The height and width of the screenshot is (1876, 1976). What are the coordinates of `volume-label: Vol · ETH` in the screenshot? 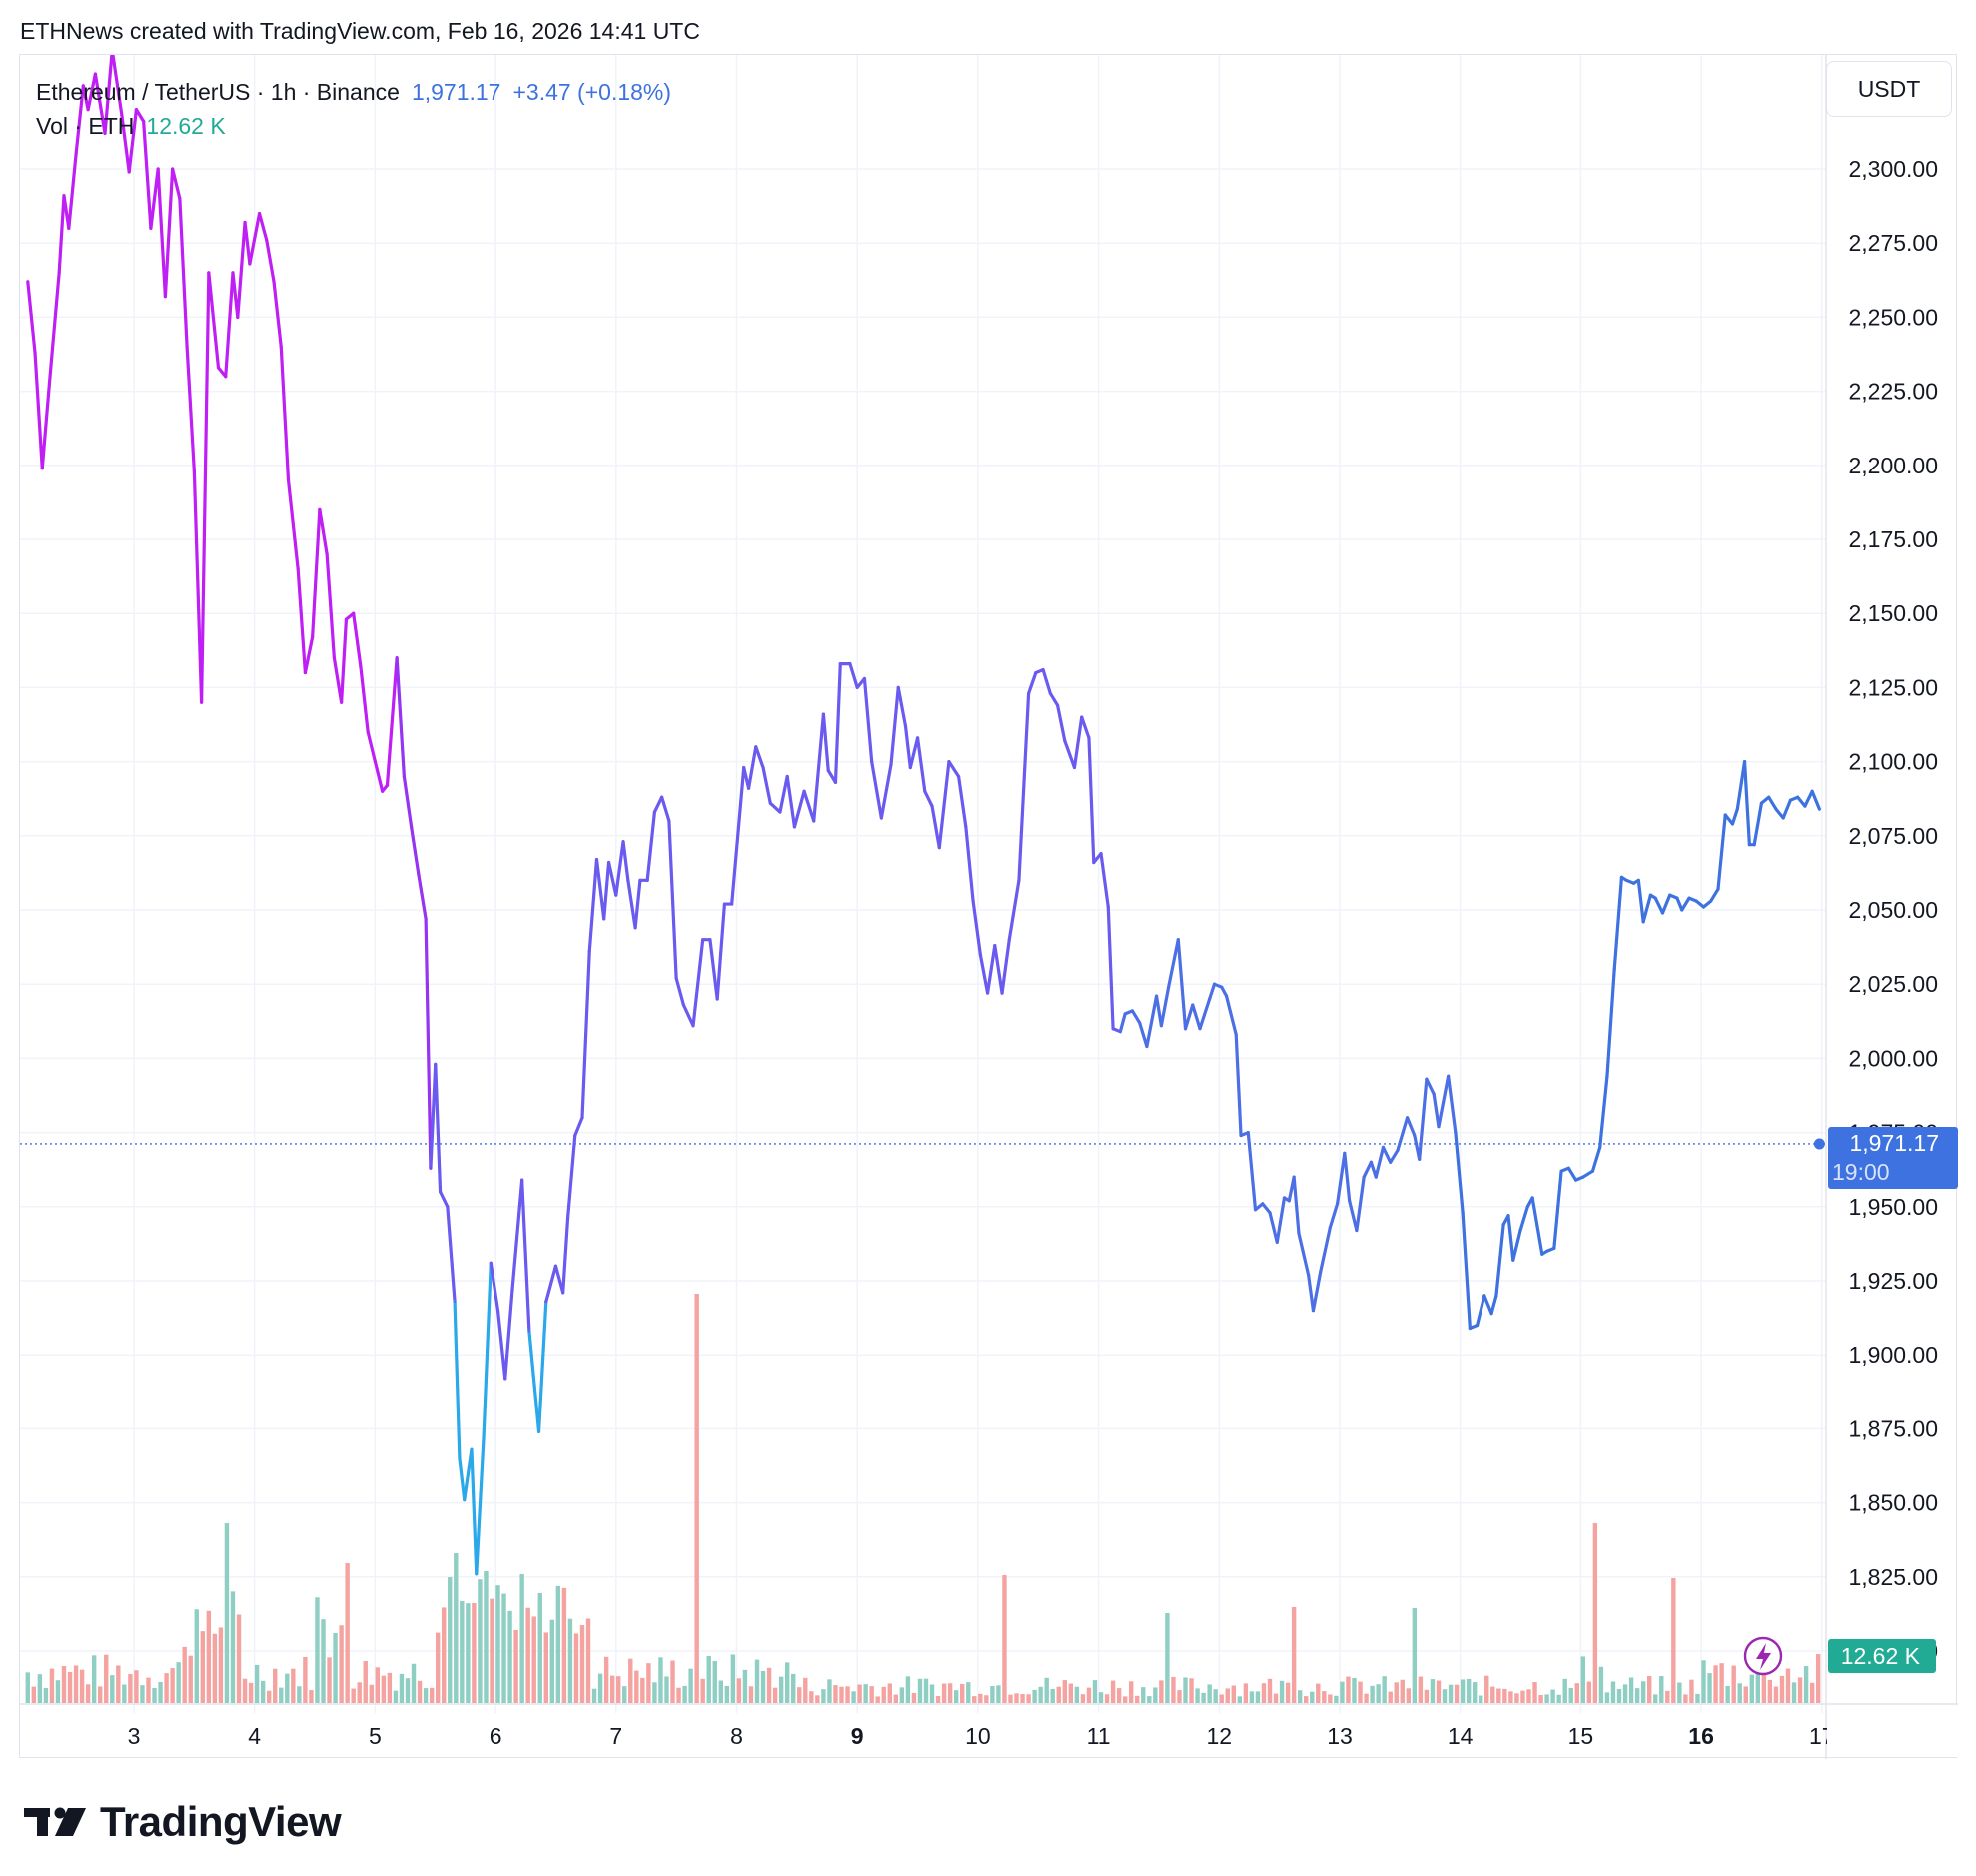 It's located at (85, 126).